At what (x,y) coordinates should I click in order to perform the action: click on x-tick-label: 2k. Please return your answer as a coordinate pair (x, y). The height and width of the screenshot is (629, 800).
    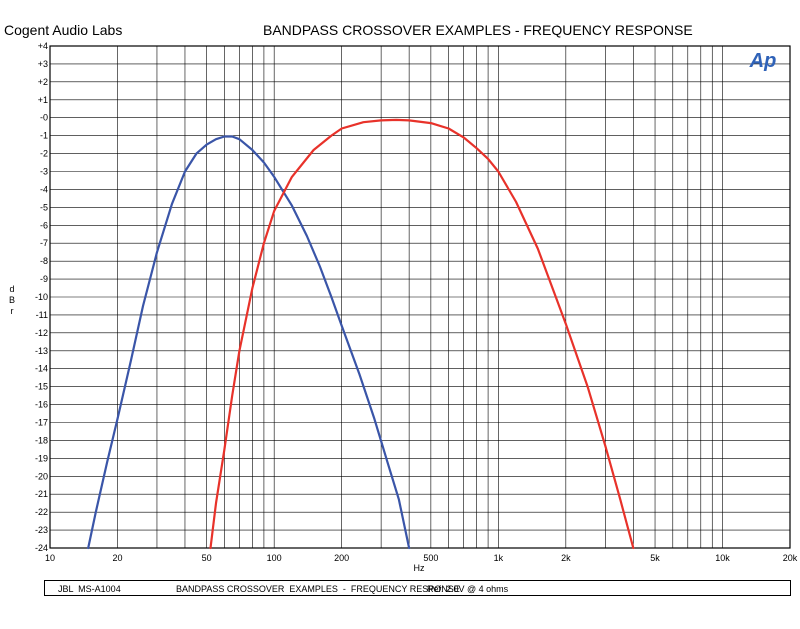
    Looking at the image, I should click on (566, 558).